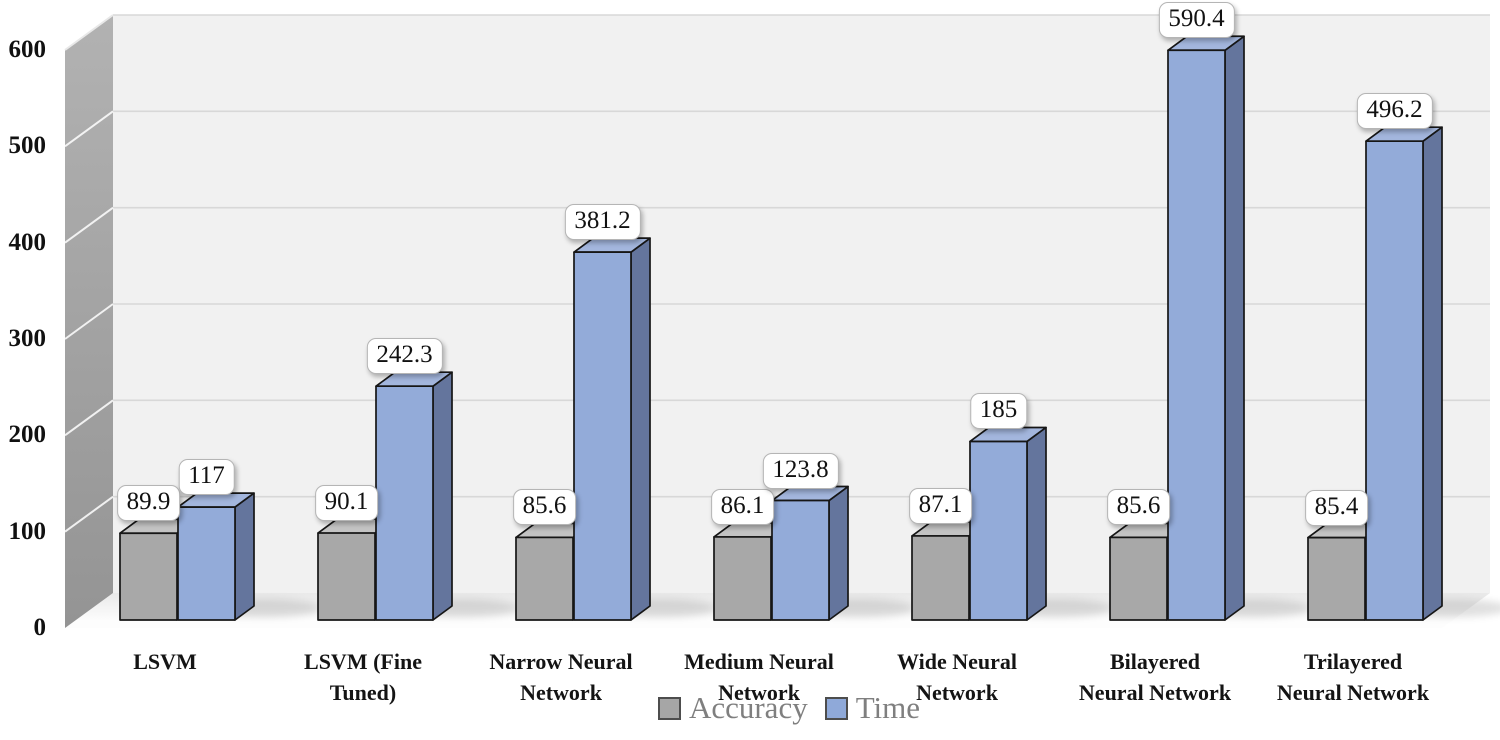 The height and width of the screenshot is (740, 1500). What do you see at coordinates (742, 506) in the screenshot?
I see `value-callout-accuracy-3: 86.1` at bounding box center [742, 506].